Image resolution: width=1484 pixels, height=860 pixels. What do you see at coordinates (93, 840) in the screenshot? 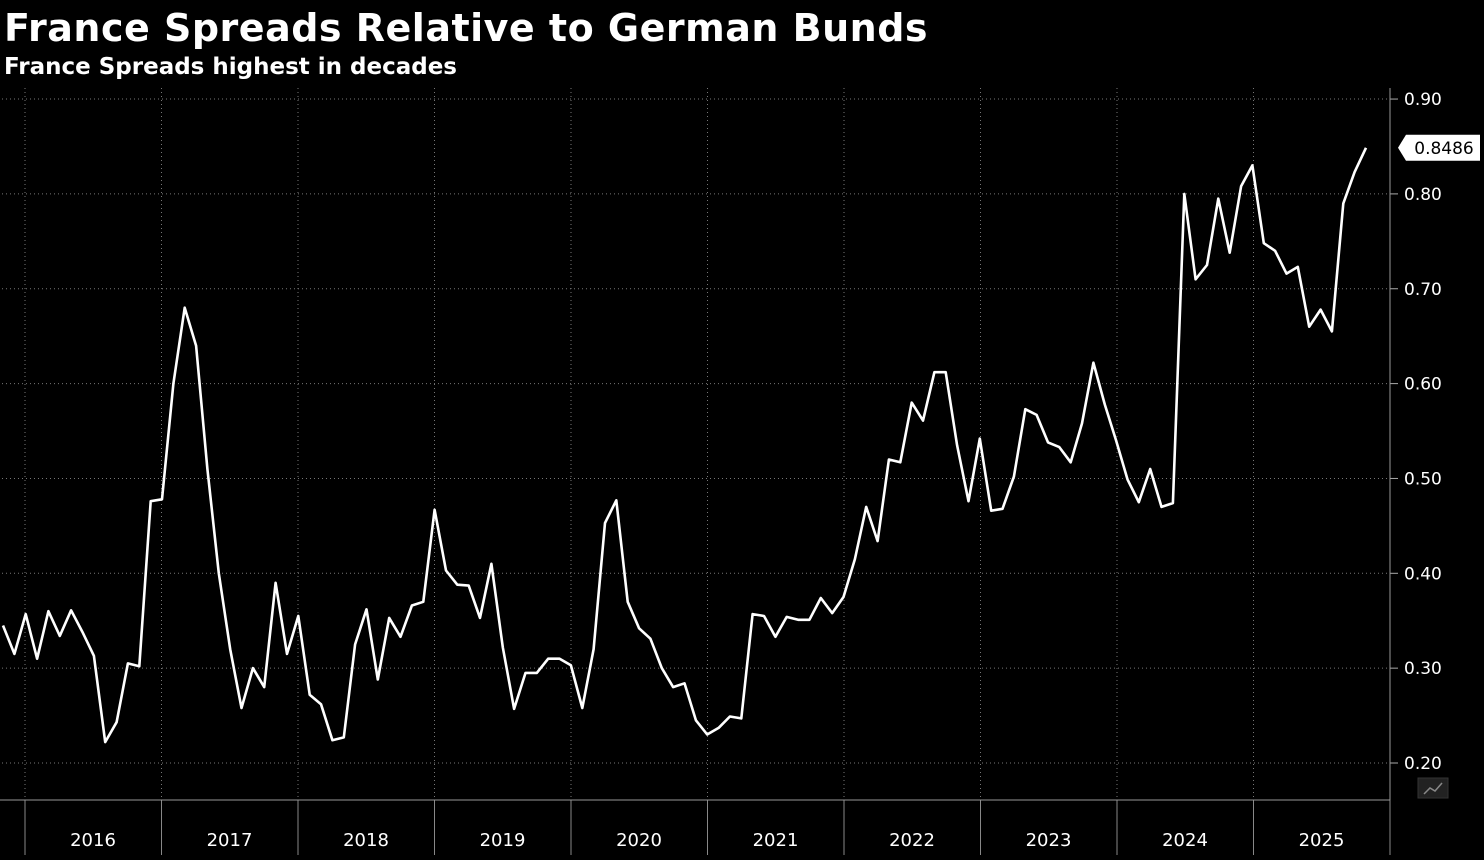
I see `x-tick-label: 2016` at bounding box center [93, 840].